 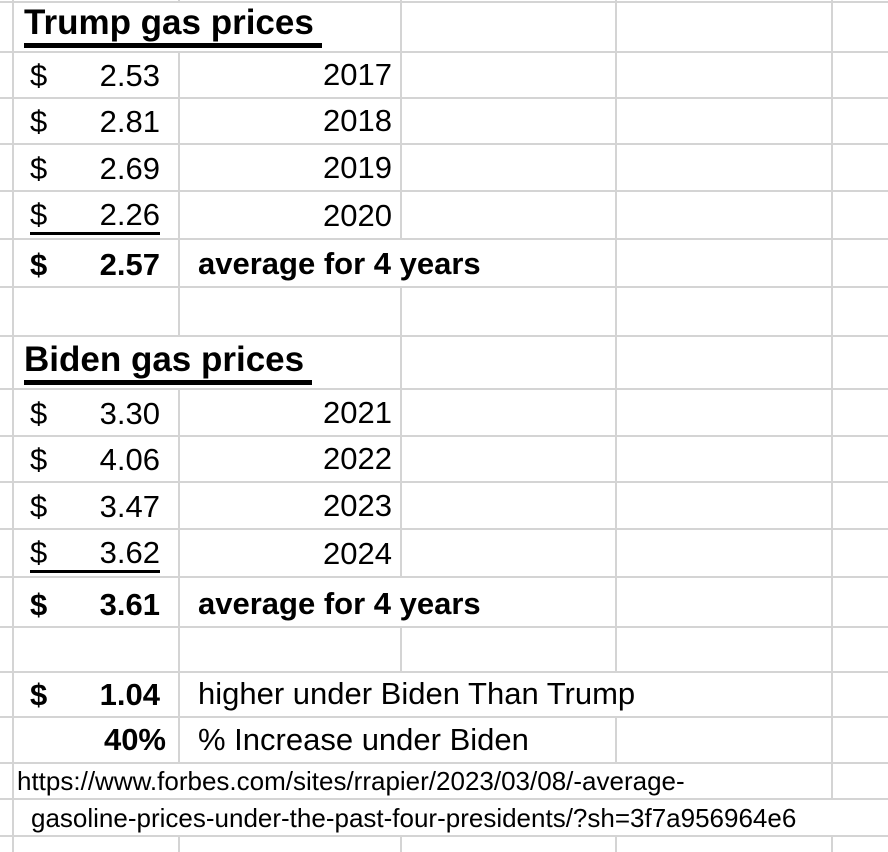 I want to click on year-value: 2019, so click(x=357, y=167).